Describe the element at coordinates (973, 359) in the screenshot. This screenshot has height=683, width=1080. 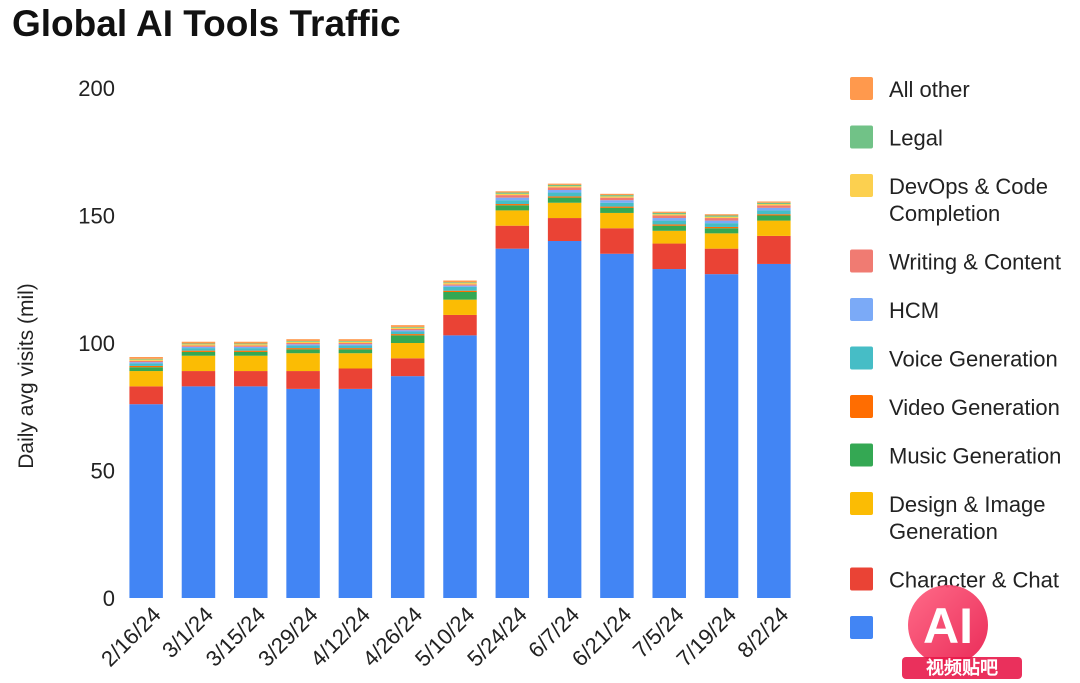
I see `legend-label: Voice Generation` at that location.